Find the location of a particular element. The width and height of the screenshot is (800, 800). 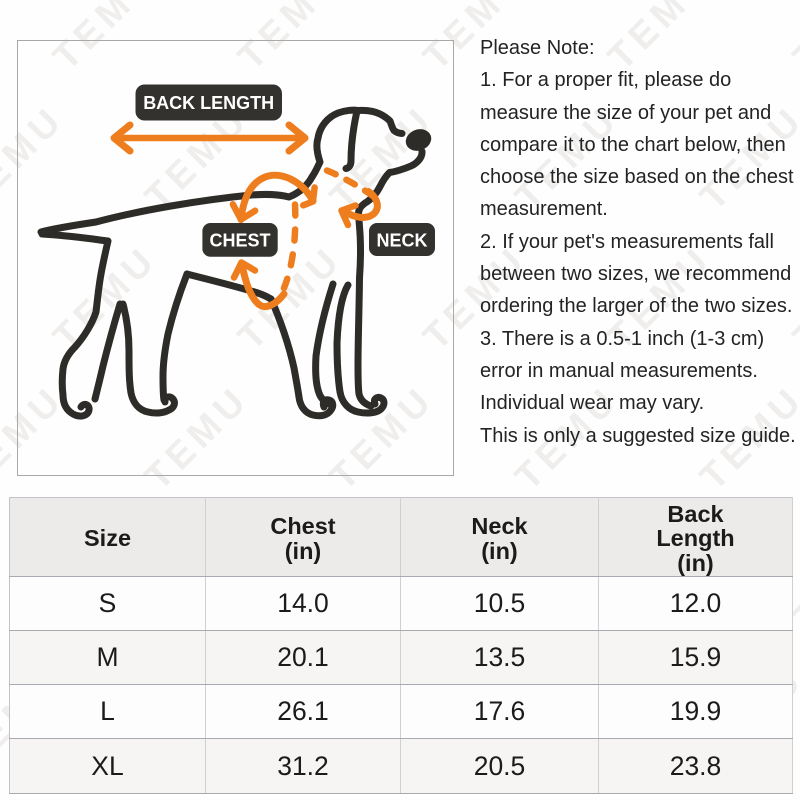

svg-text: BACK LENGTH is located at coordinates (208, 103).